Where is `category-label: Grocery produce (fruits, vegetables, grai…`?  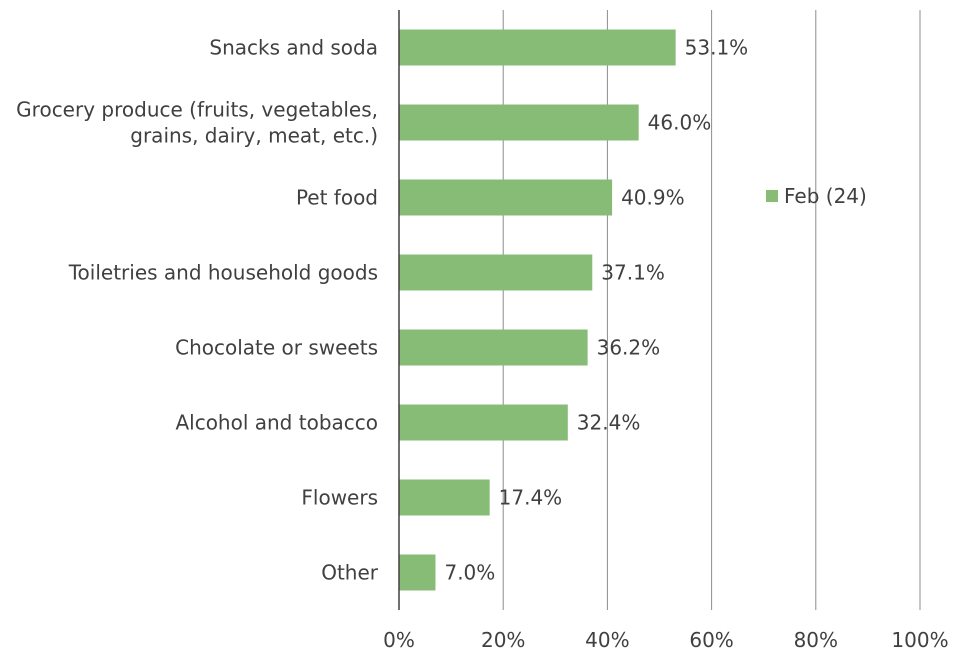
category-label: Grocery produce (fruits, vegetables, grai… is located at coordinates (197, 123).